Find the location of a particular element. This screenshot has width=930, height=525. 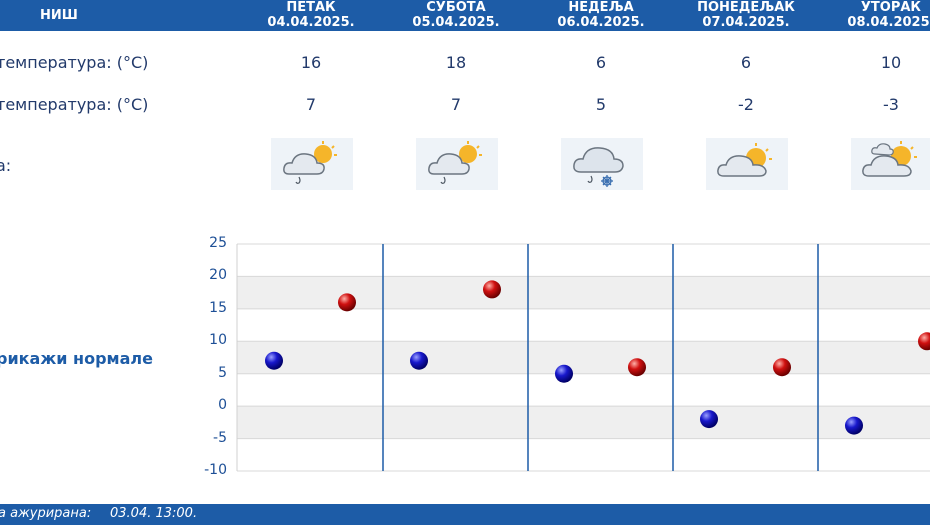

day-header: СУБОТА 05.04.2025. is located at coordinates (456, 15).